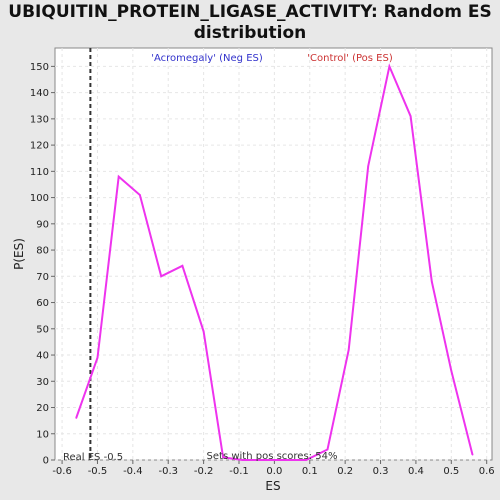 This screenshot has width=500, height=500. Describe the element at coordinates (39, 93) in the screenshot. I see `y-tick-label: 140` at that location.